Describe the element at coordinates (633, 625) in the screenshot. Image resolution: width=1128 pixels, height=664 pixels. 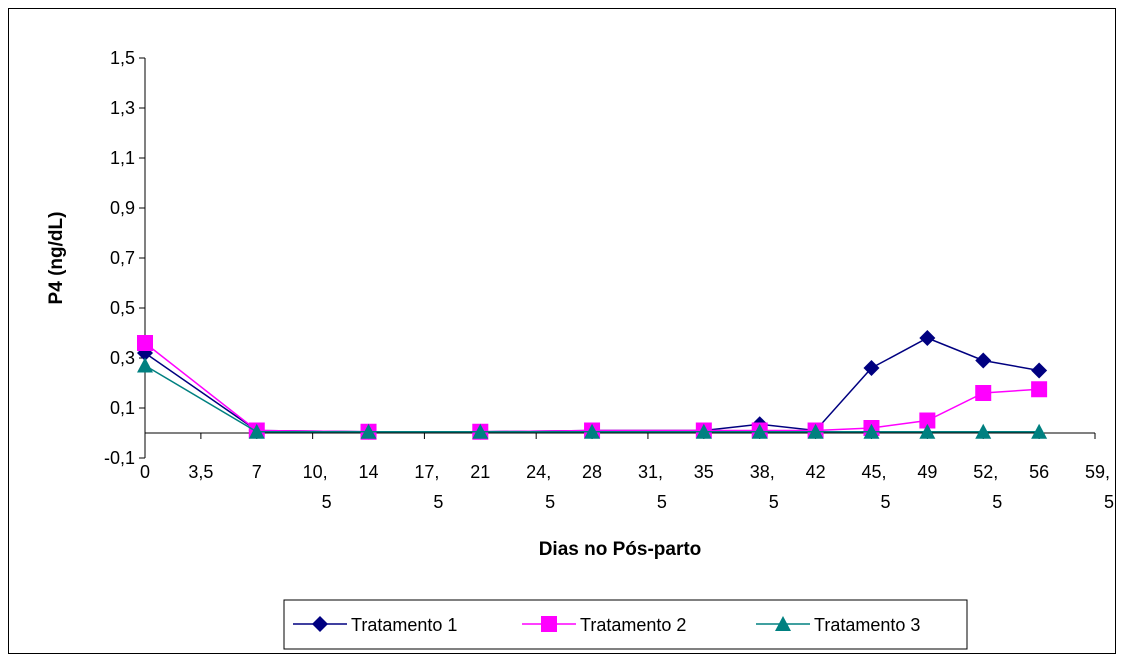
I see `legend-label: Tratamento 2` at that location.